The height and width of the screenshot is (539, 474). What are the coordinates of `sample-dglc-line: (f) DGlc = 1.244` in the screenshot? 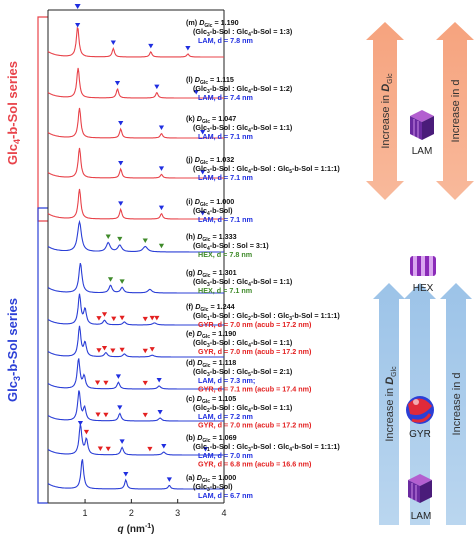 It's located at (210, 307).